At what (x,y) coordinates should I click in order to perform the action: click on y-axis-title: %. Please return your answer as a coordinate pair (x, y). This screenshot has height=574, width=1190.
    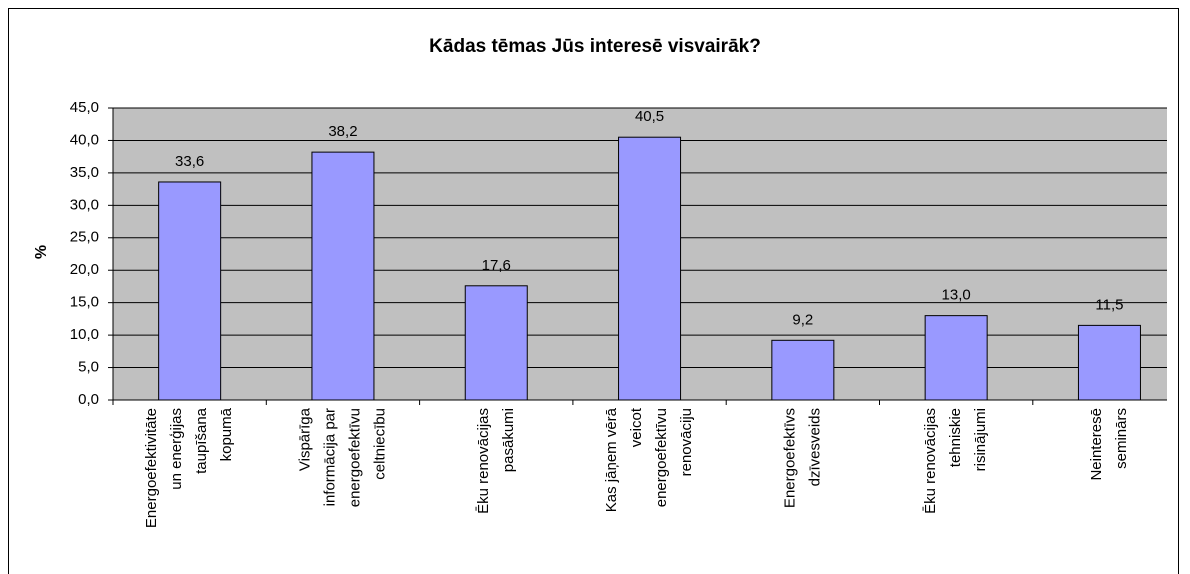
    Looking at the image, I should click on (41, 252).